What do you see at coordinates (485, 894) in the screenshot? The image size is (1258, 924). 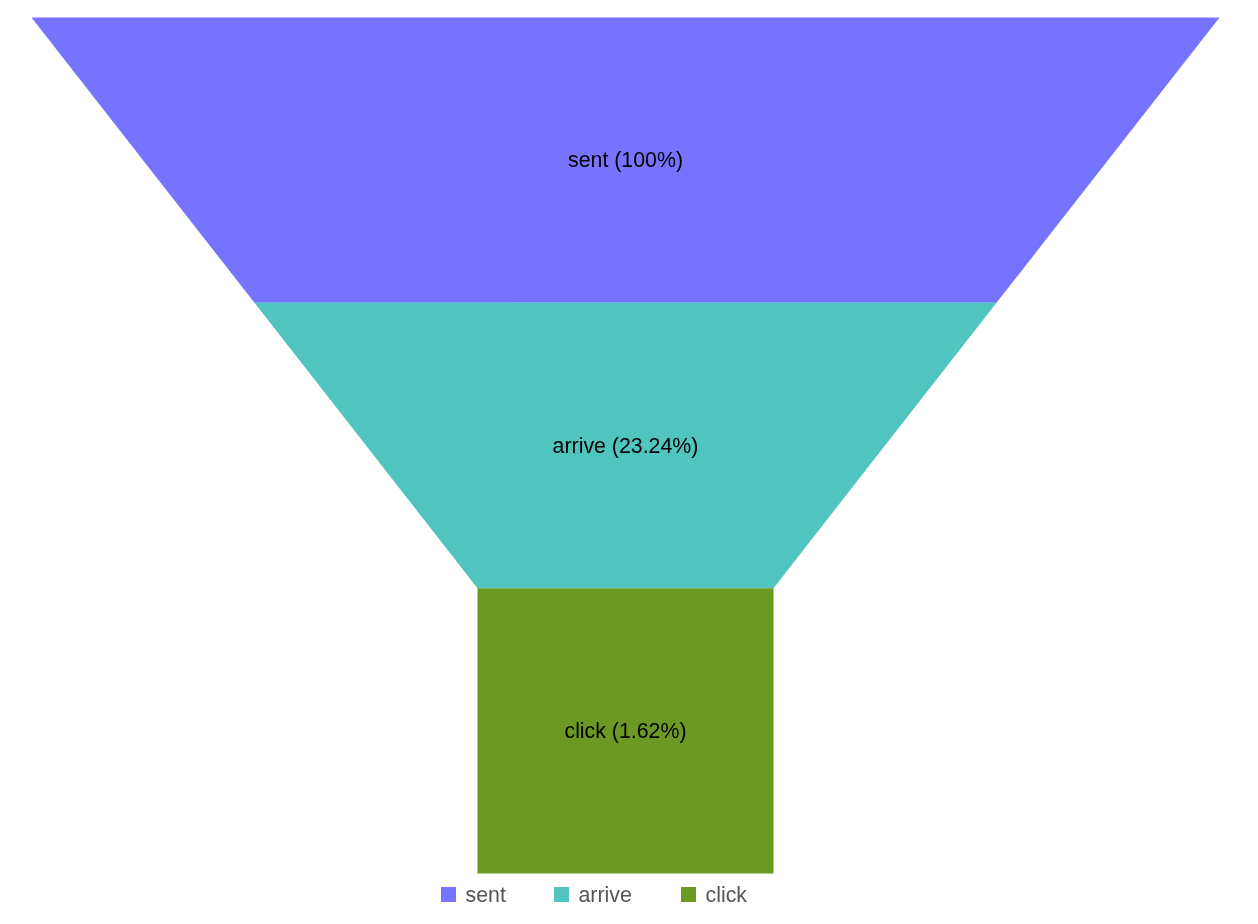 I see `category-label: sent` at bounding box center [485, 894].